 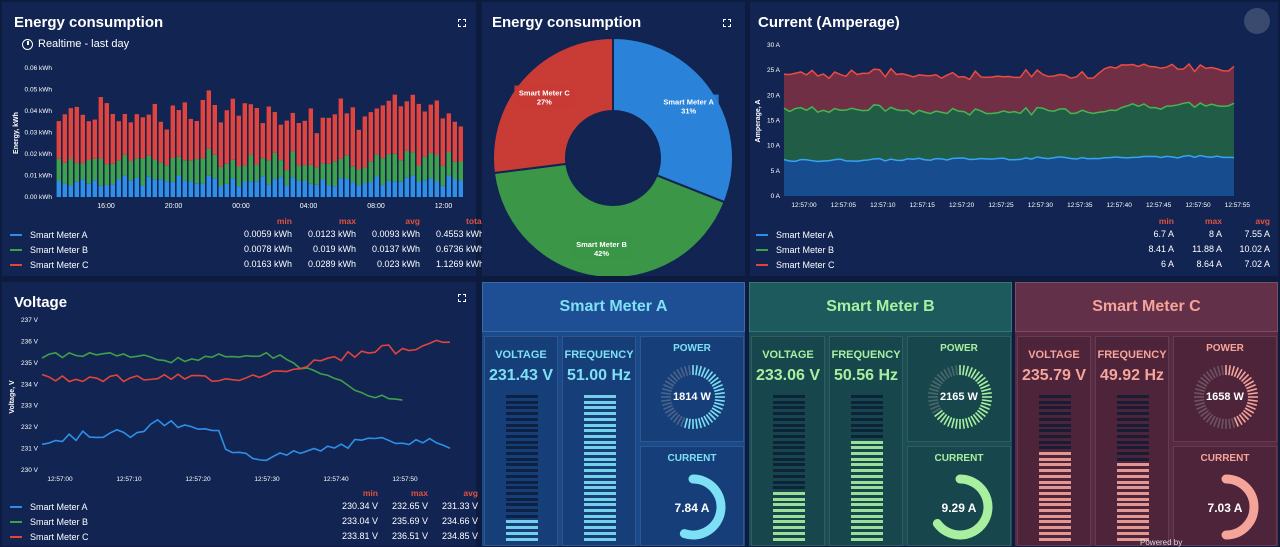 I want to click on pie-slice, so click(x=673, y=120).